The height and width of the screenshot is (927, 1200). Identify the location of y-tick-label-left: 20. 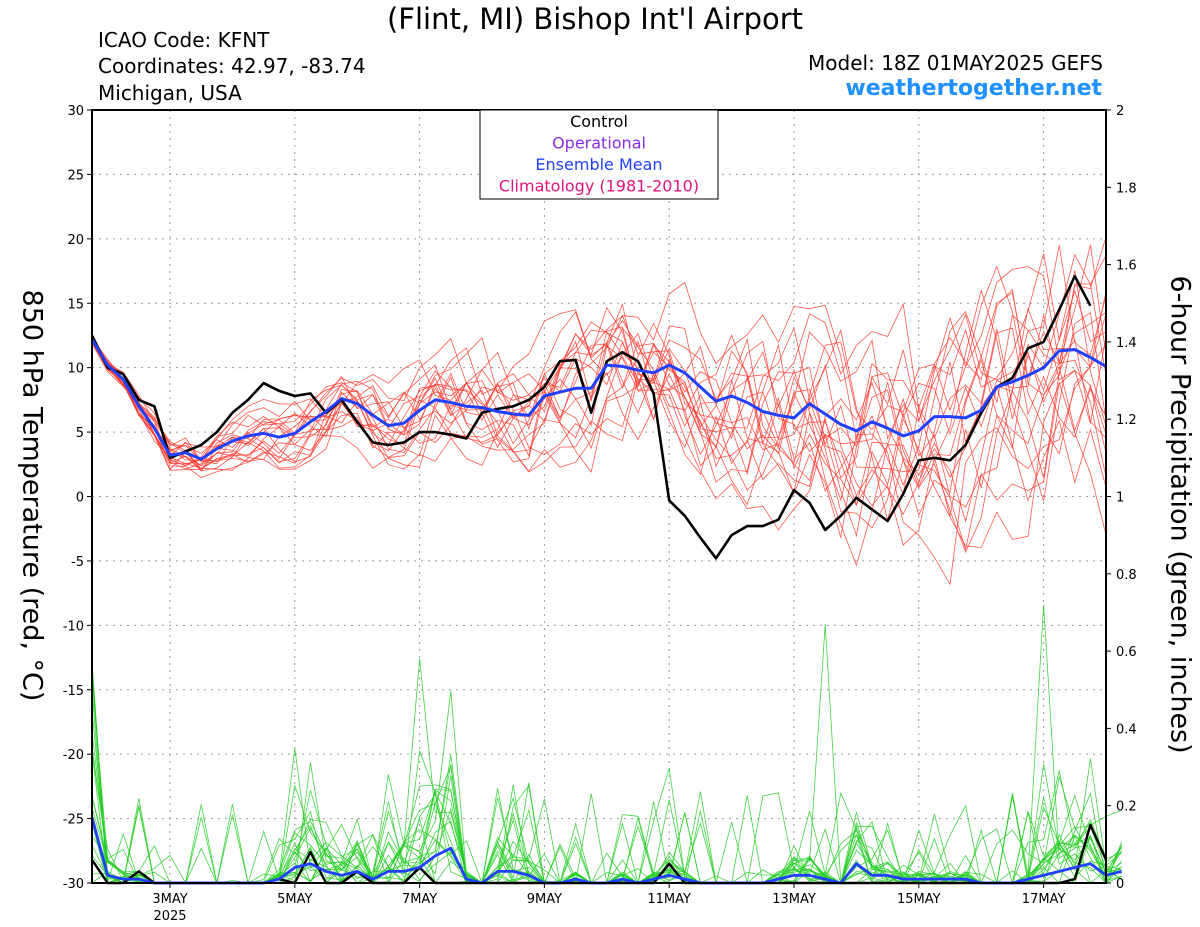
(75, 240).